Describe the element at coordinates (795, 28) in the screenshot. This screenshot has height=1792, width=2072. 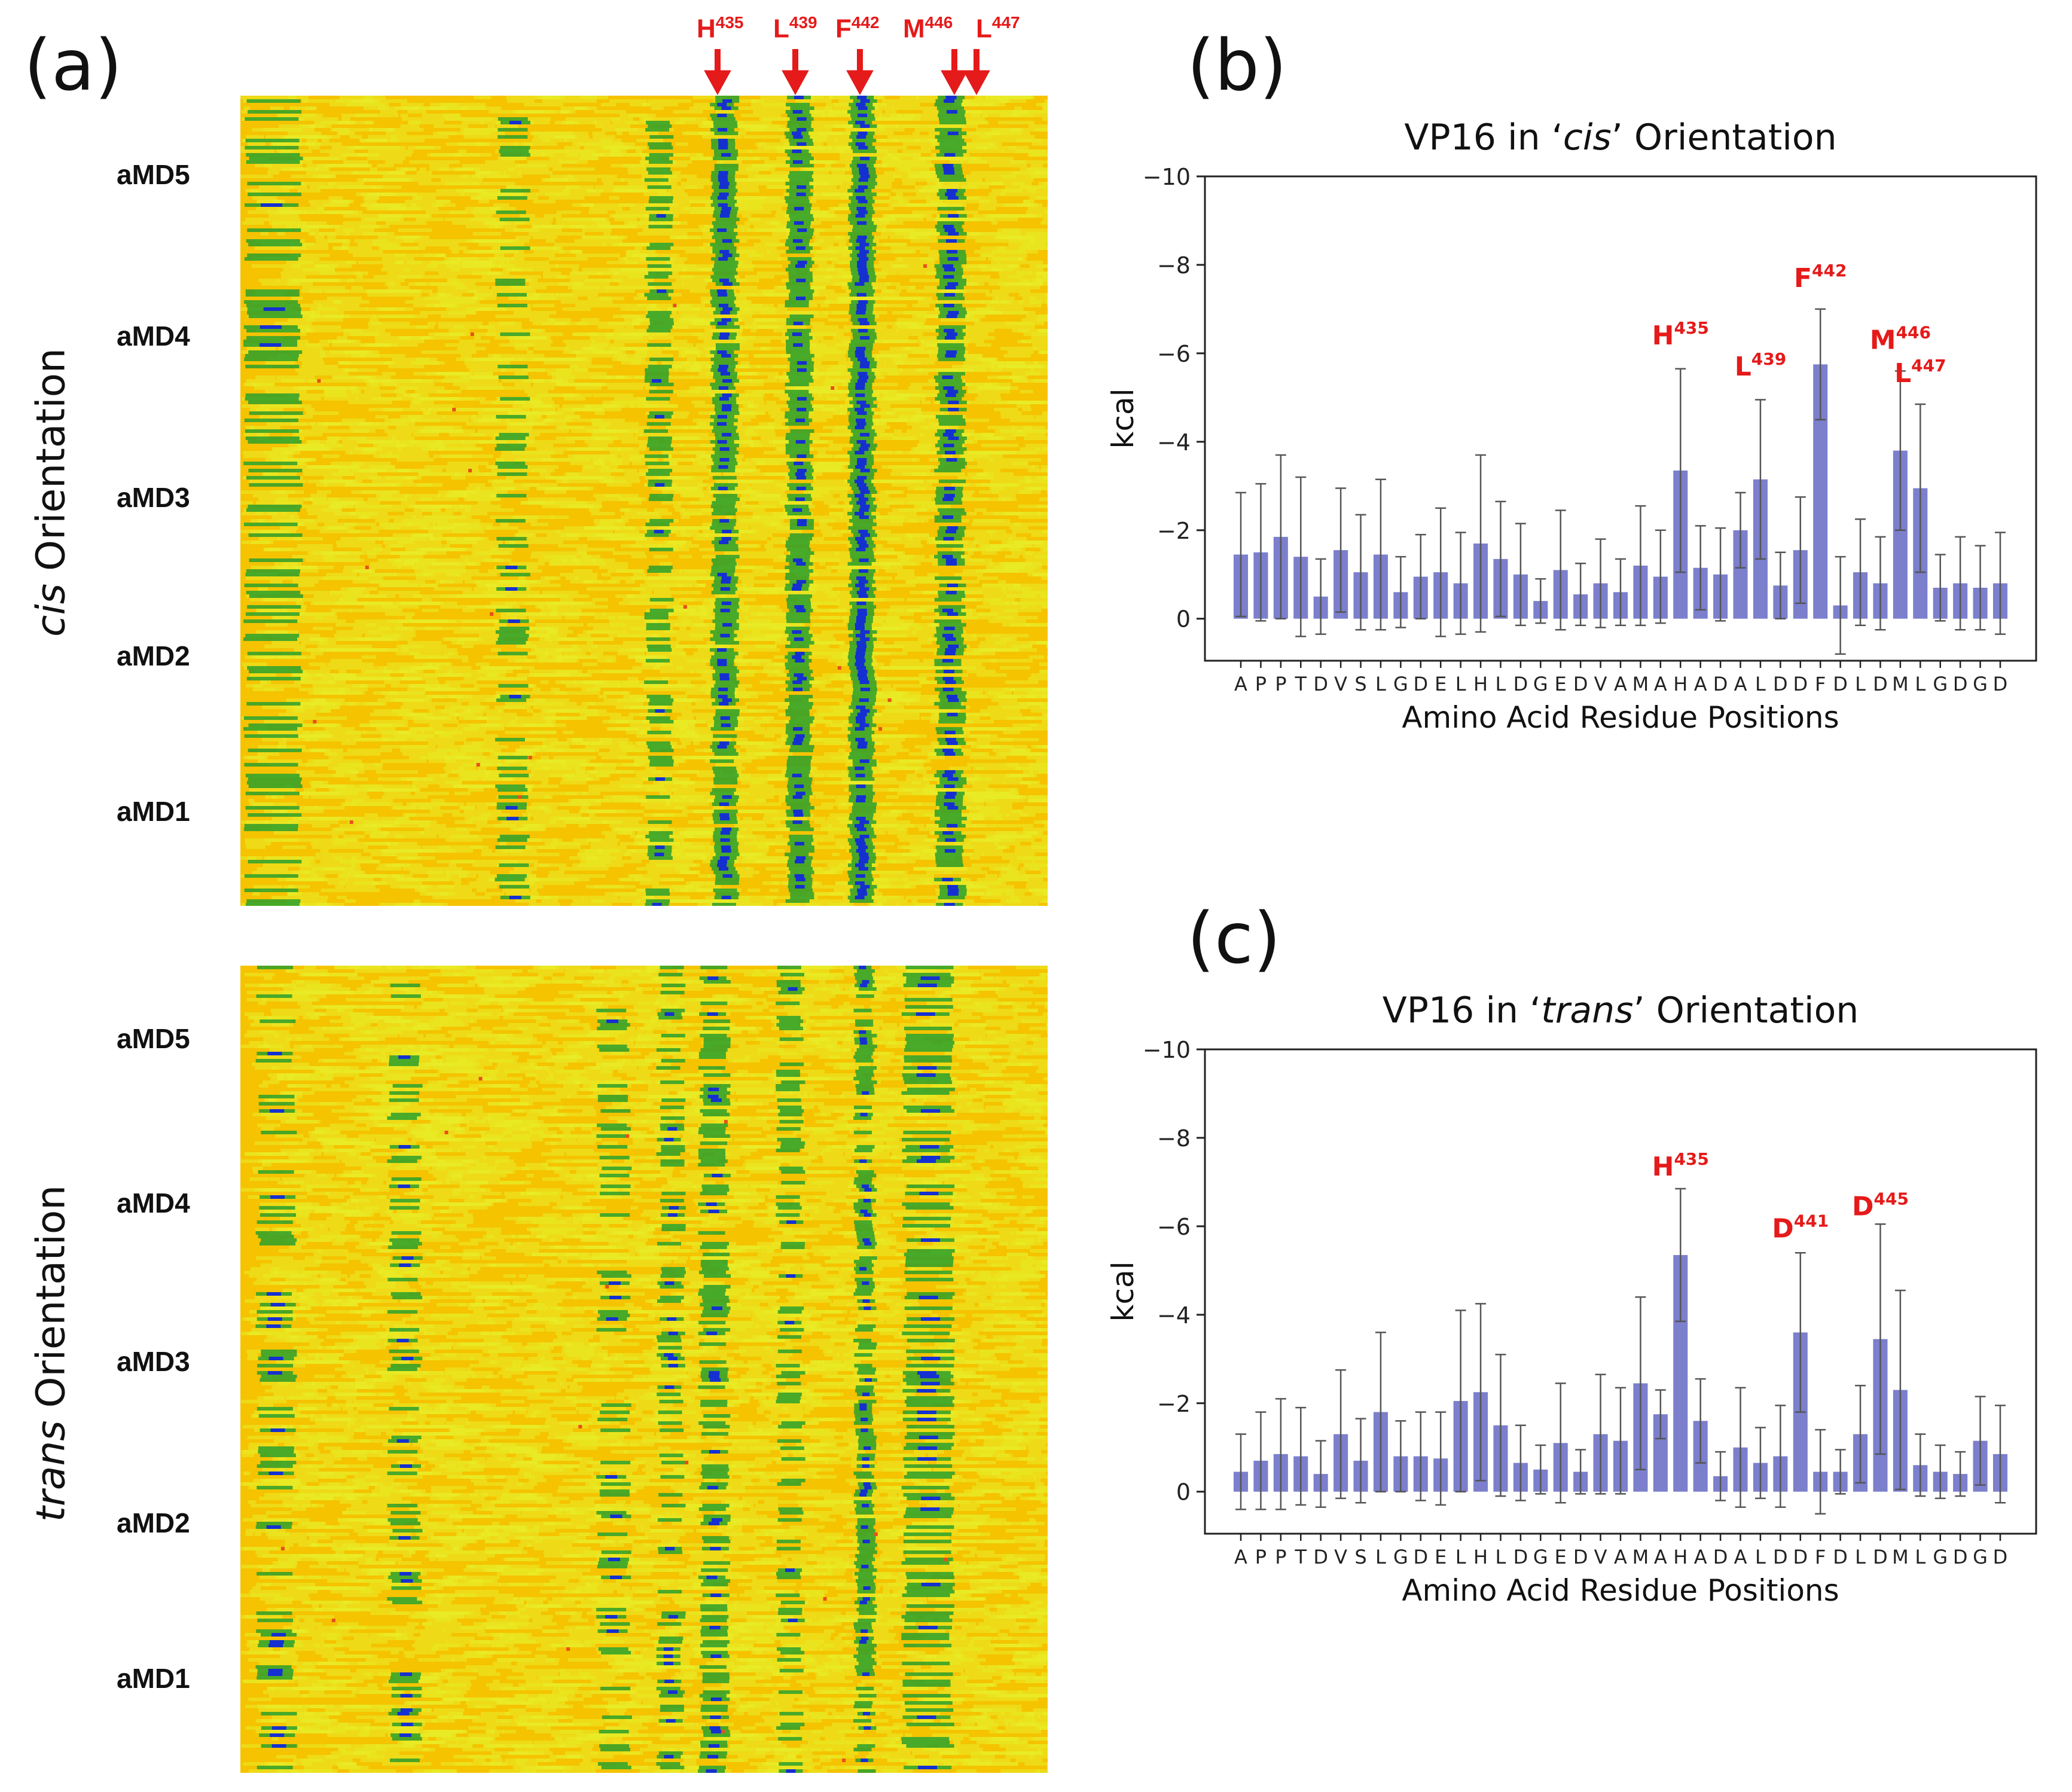
I see `arrow-label-l439: L439` at that location.